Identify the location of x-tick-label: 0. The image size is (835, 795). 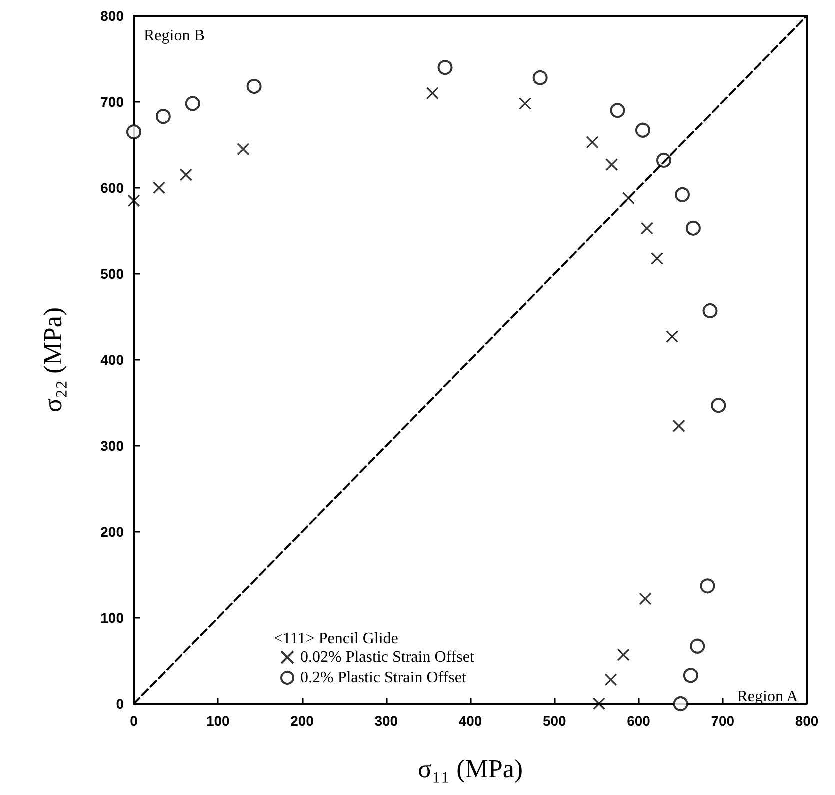
(134, 721).